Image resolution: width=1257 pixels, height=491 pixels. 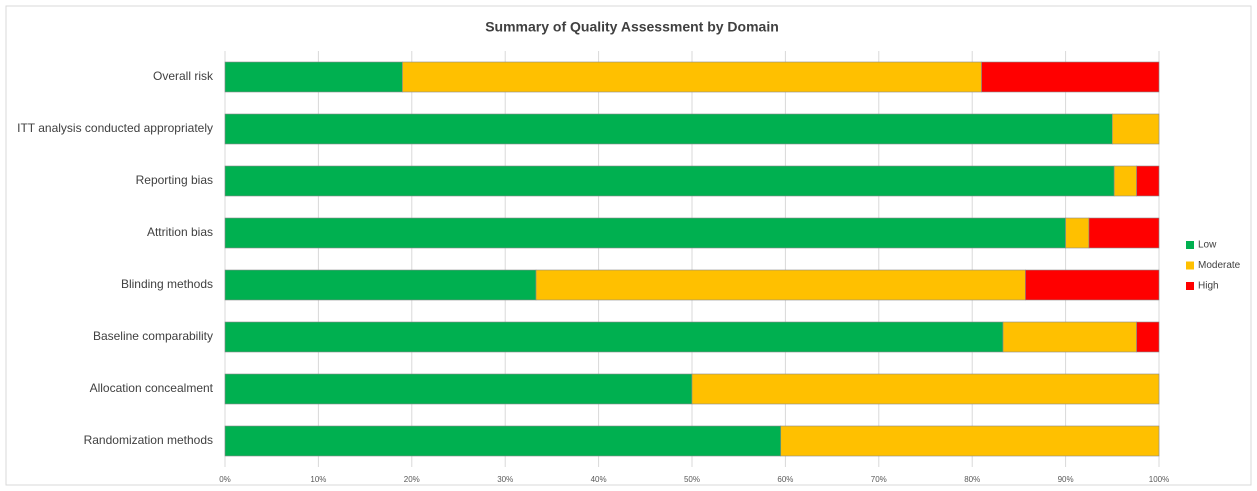 I want to click on legend-label: Moderate, so click(x=1219, y=265).